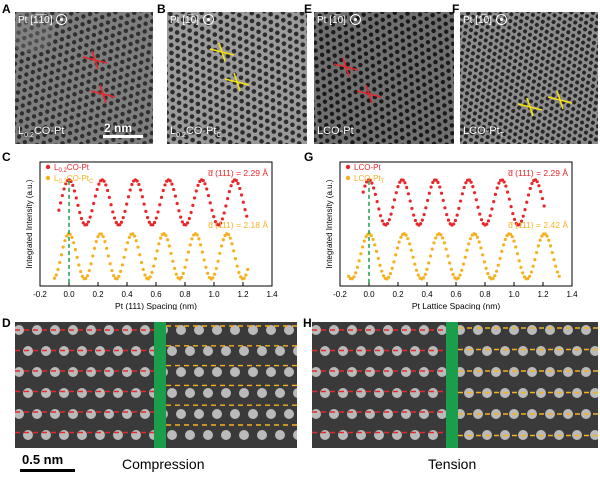 The height and width of the screenshot is (477, 600). What do you see at coordinates (329, 223) in the screenshot?
I see `y-axis-label: Integrated Intensity (a.u.)` at bounding box center [329, 223].